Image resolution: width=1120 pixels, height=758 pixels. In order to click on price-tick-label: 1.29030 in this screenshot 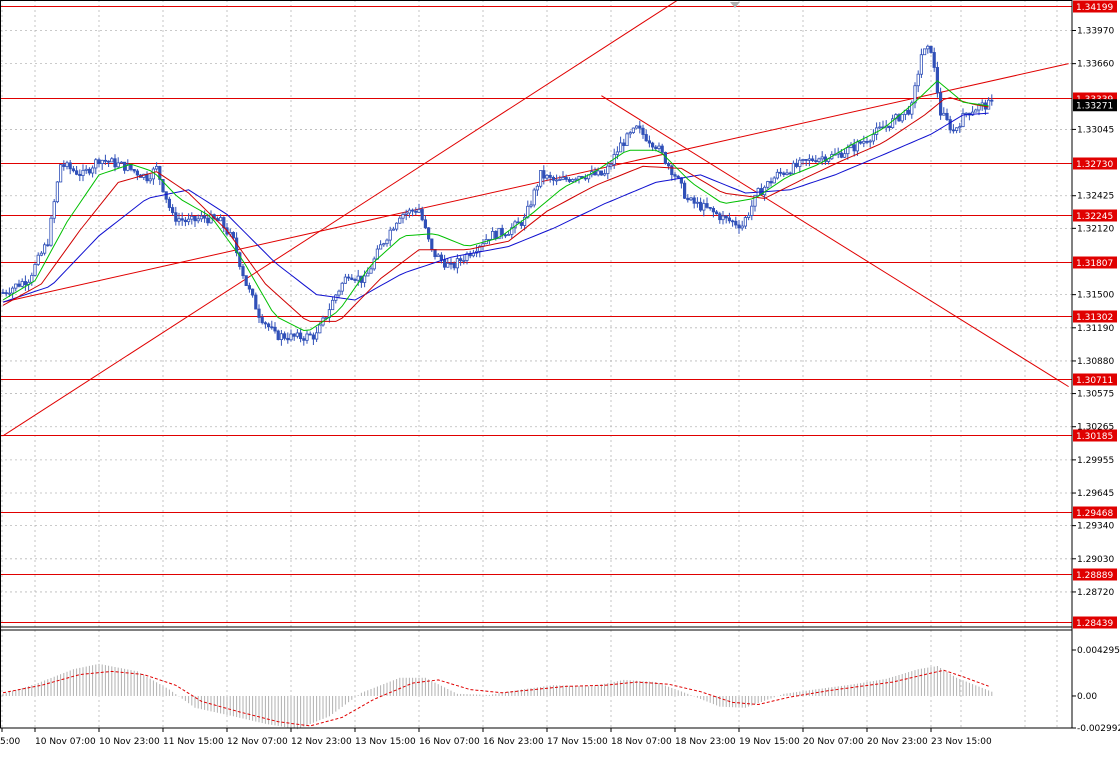, I will do `click(1095, 560)`.